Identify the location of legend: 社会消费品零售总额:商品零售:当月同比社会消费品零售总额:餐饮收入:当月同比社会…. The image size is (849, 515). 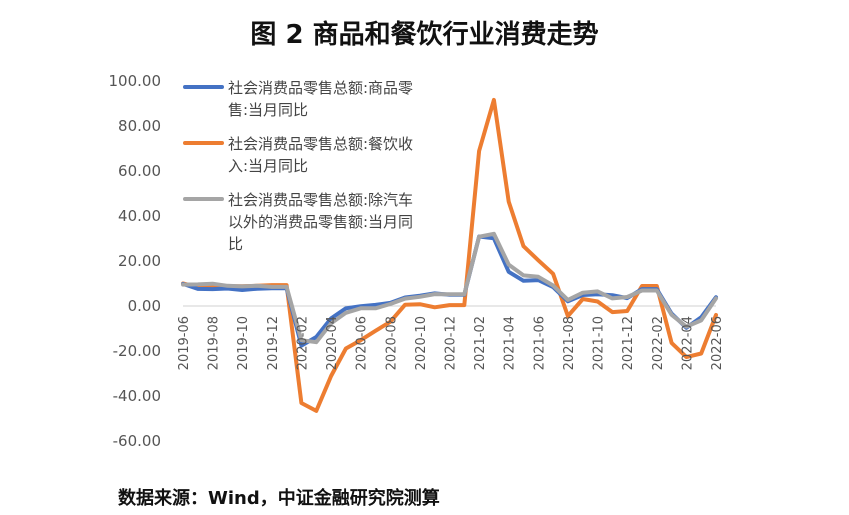
(298, 166).